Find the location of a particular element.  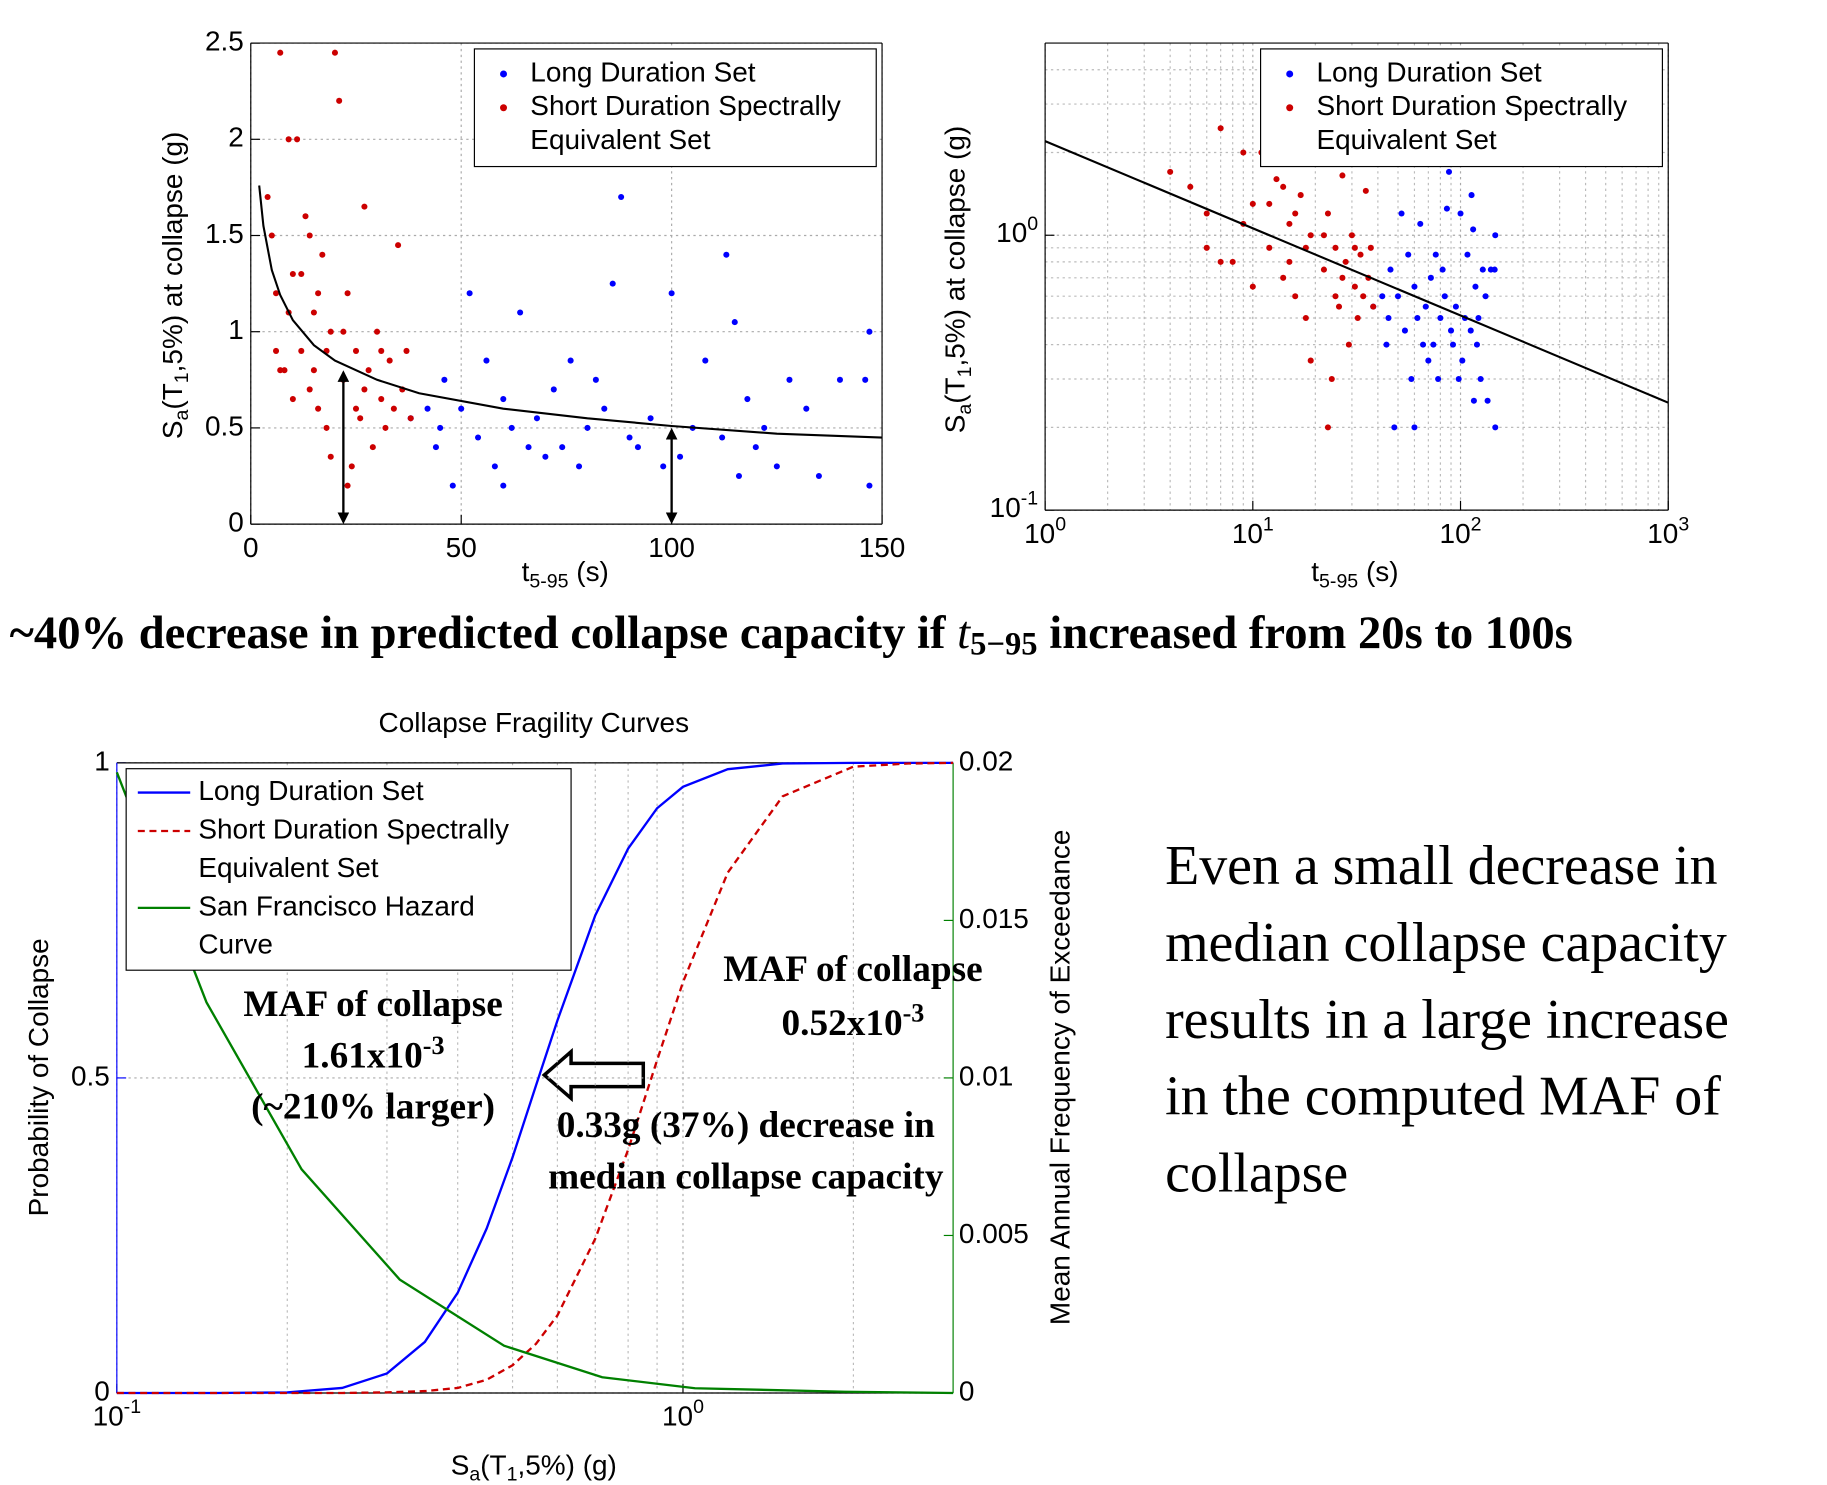

y2-tick-label: 0 is located at coordinates (967, 1390).